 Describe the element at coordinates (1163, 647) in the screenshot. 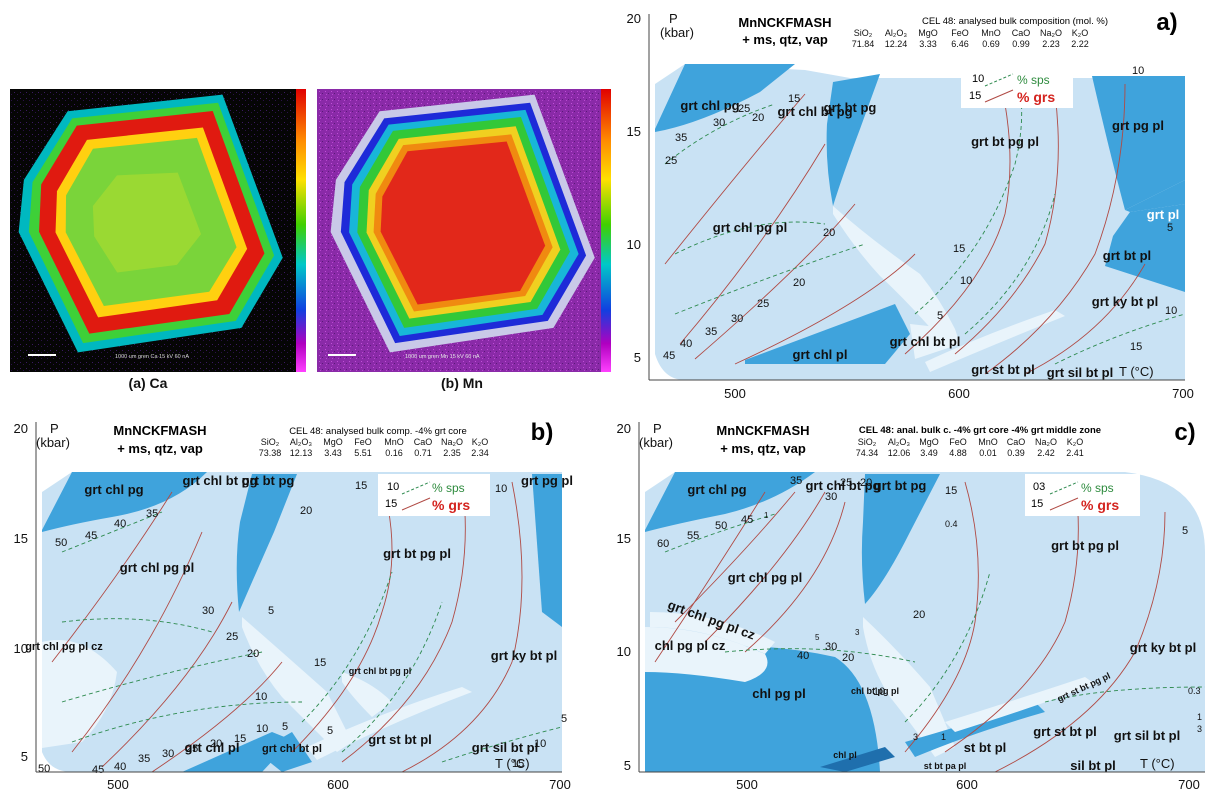

I see `field-label: grt ky bt pl` at that location.